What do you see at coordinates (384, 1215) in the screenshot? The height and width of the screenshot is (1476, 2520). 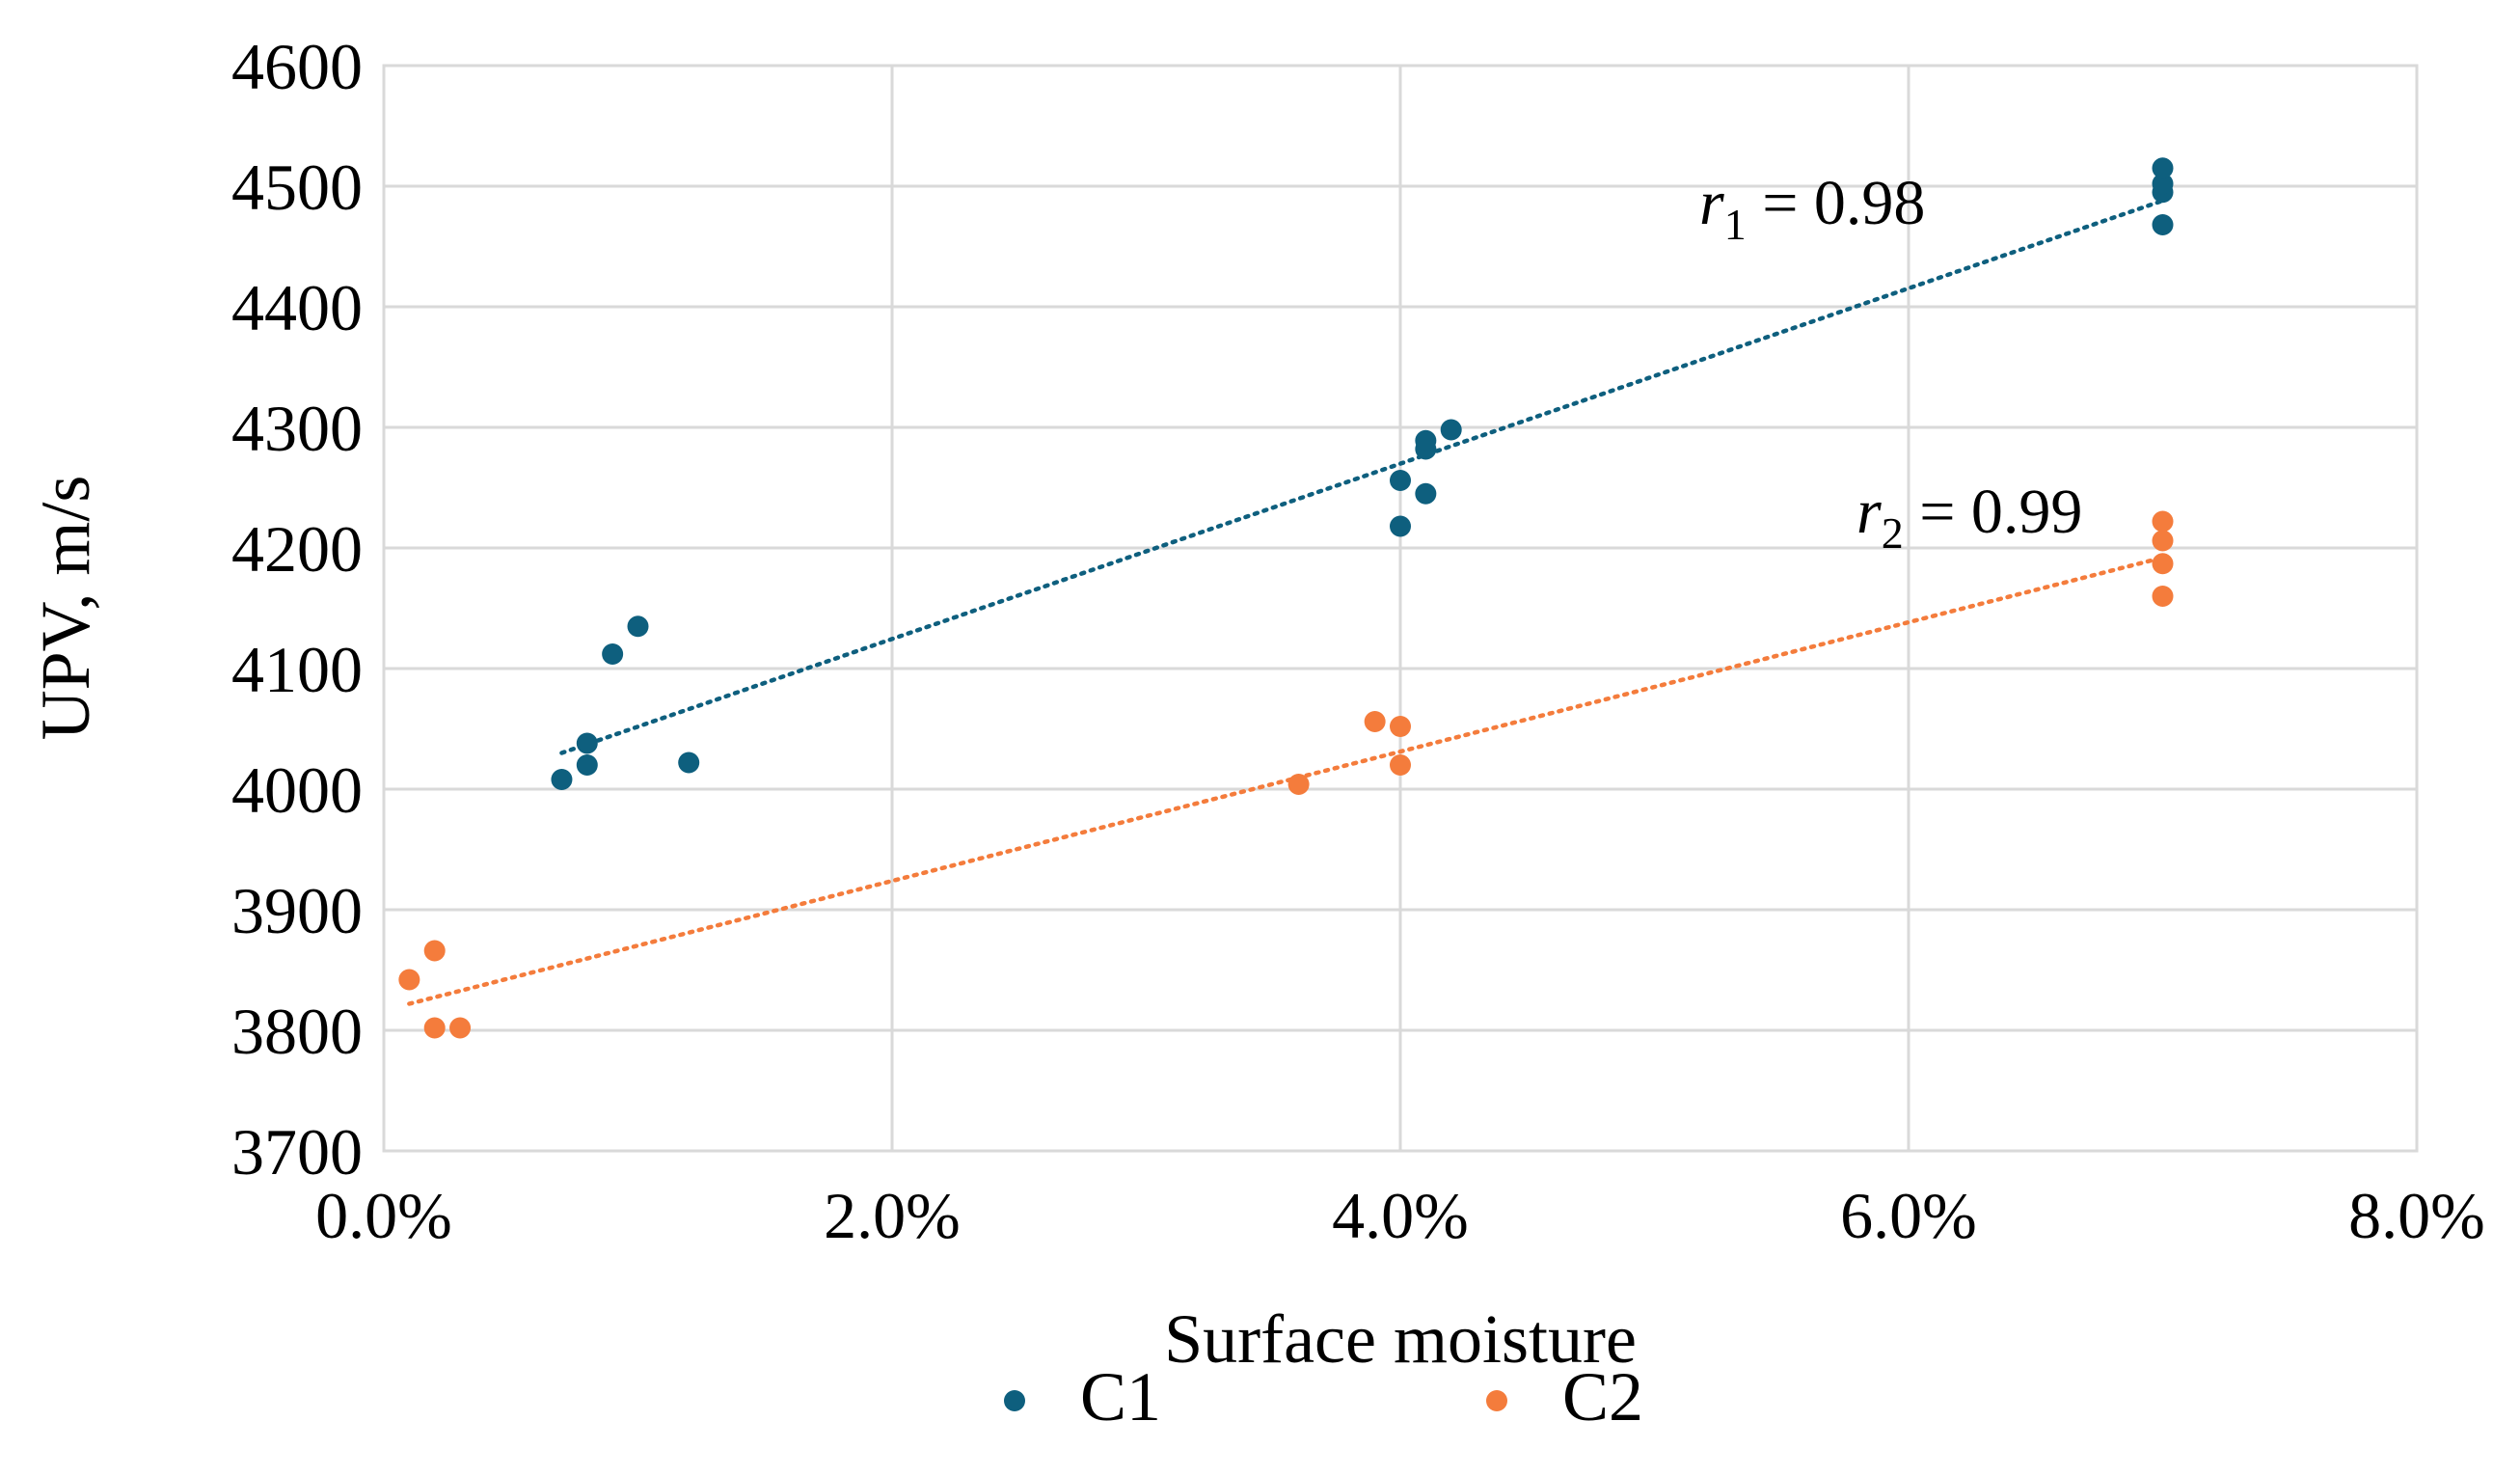 I see `x-tick-label: 0.0%` at bounding box center [384, 1215].